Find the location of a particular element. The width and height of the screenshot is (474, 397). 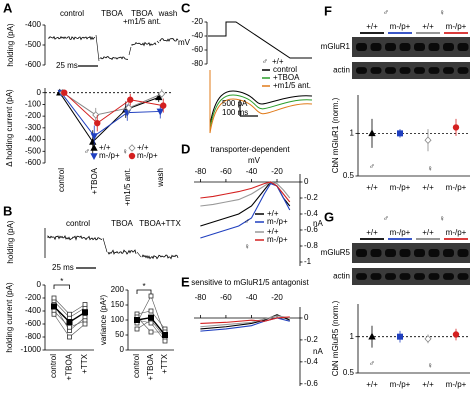

y-tick-label: -60 is located at coordinates (197, 49).